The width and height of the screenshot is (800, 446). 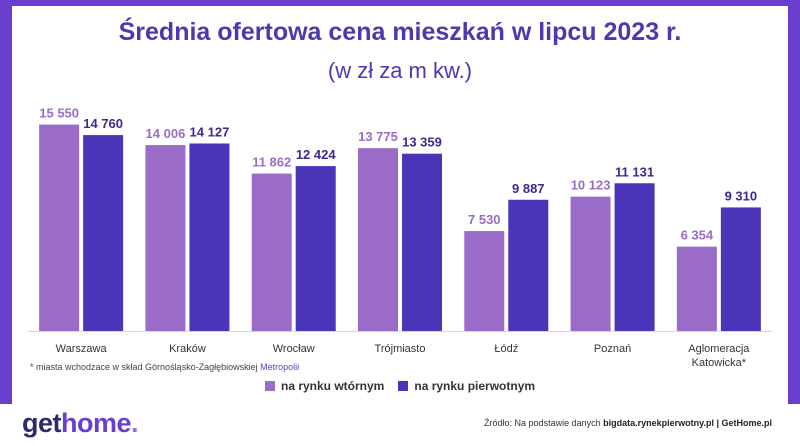 I want to click on data-label: 9 310, so click(x=741, y=195).